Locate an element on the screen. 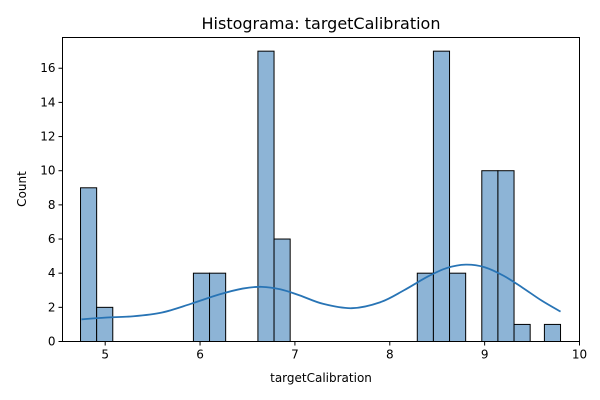 This screenshot has height=400, width=600. kde-layer is located at coordinates (321, 292).